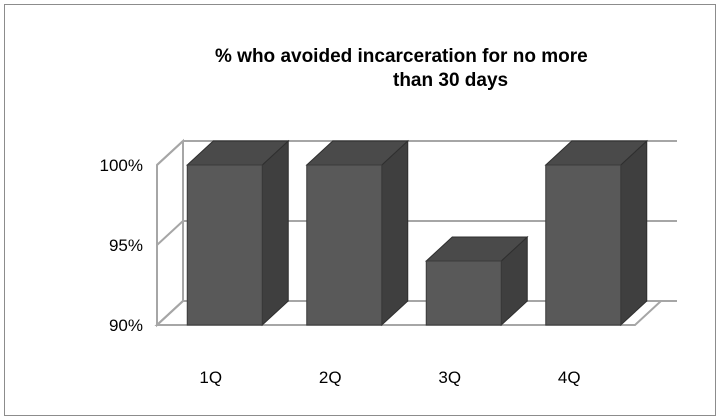 This screenshot has width=717, height=419. What do you see at coordinates (330, 377) in the screenshot?
I see `x-tick-label: 2Q` at bounding box center [330, 377].